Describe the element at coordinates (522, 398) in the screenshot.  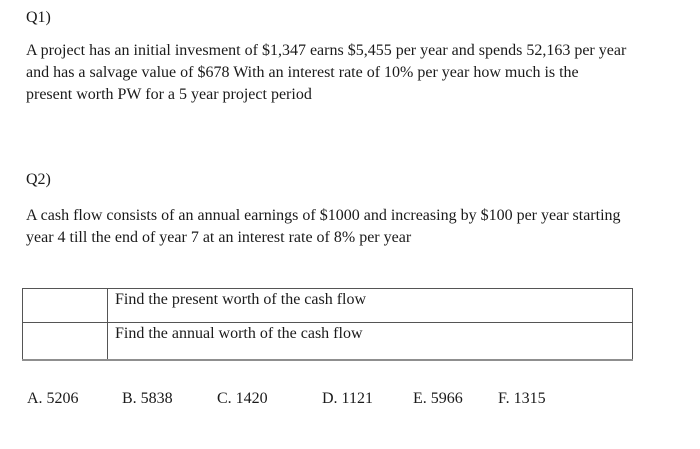
I see `option-f: F. 1315` at that location.